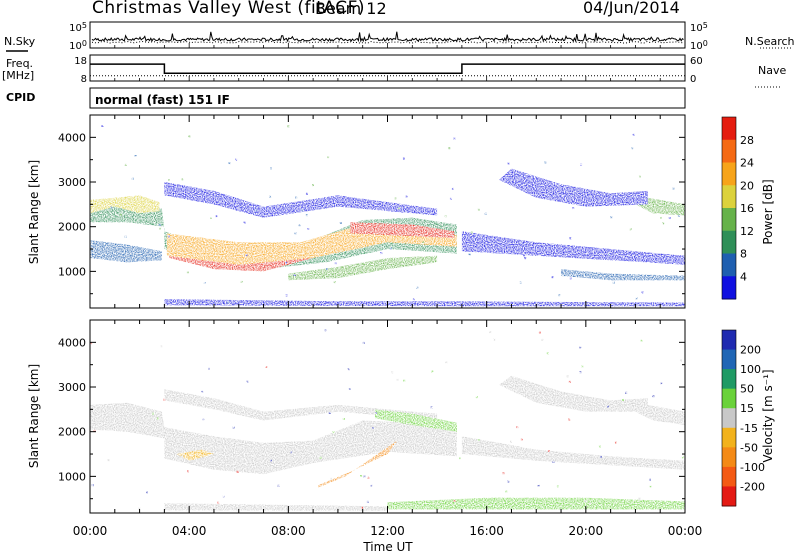  What do you see at coordinates (685, 531) in the screenshot?
I see `time-tick-label: 00:00` at bounding box center [685, 531].